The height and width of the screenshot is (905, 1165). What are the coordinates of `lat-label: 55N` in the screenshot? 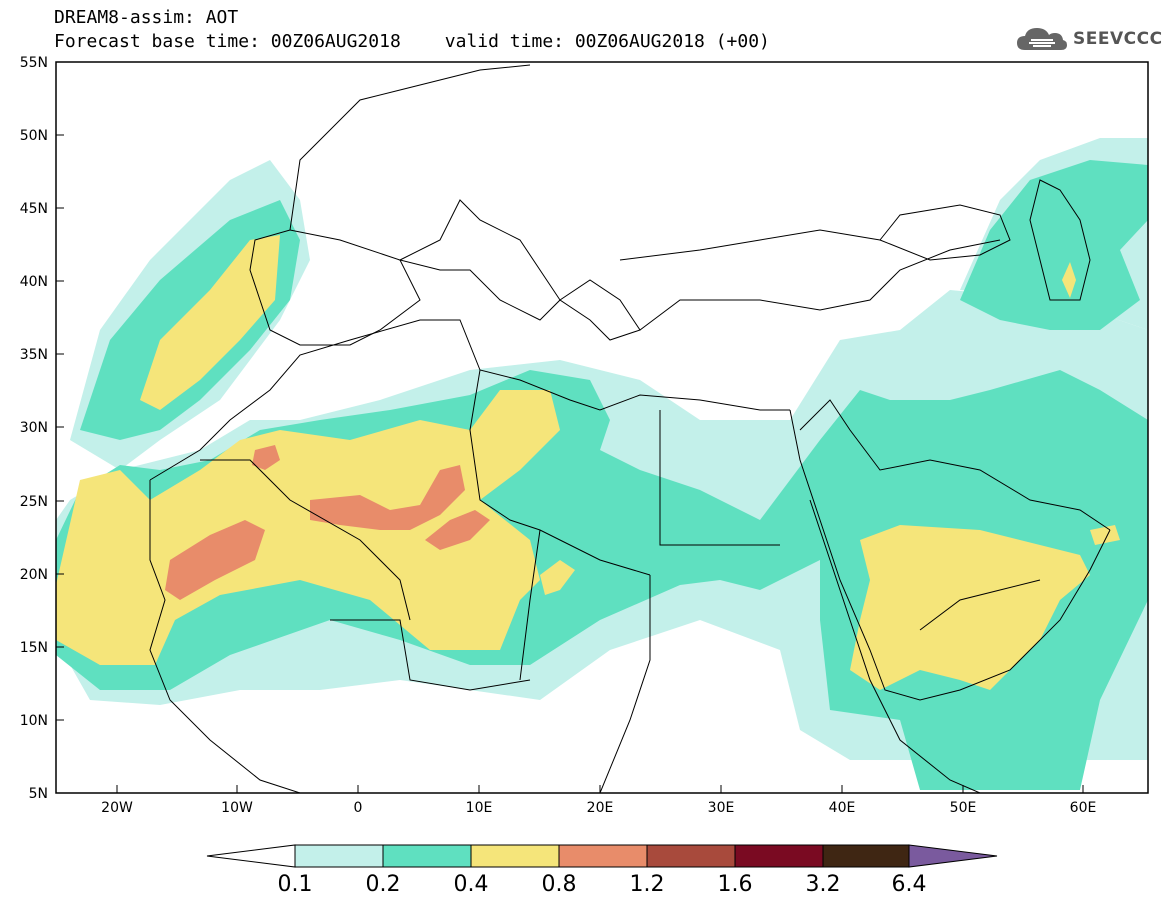 It's located at (34, 63).